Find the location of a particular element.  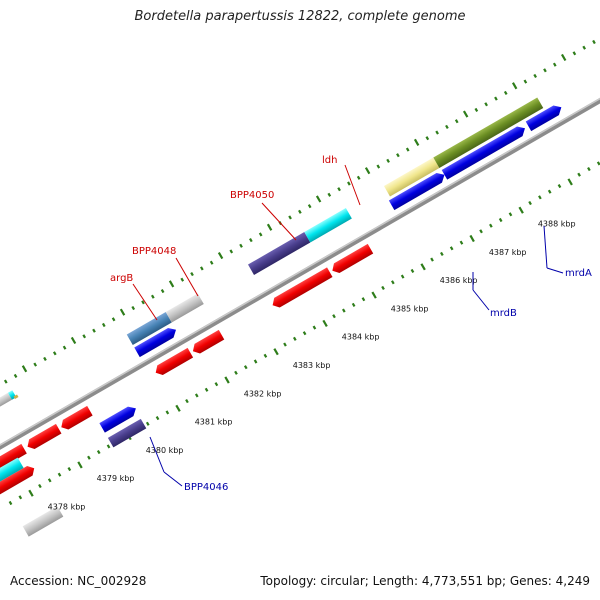

scale-tick-label: 4382 kbp is located at coordinates (263, 393).